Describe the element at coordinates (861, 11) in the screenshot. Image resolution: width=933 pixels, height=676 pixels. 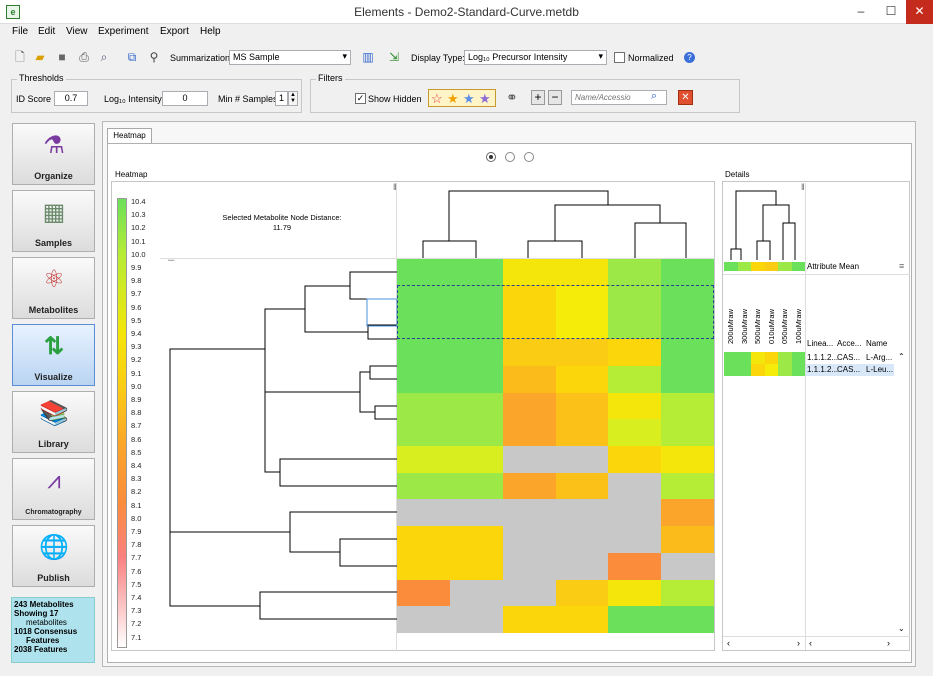
I see `minimize-button: –` at that location.